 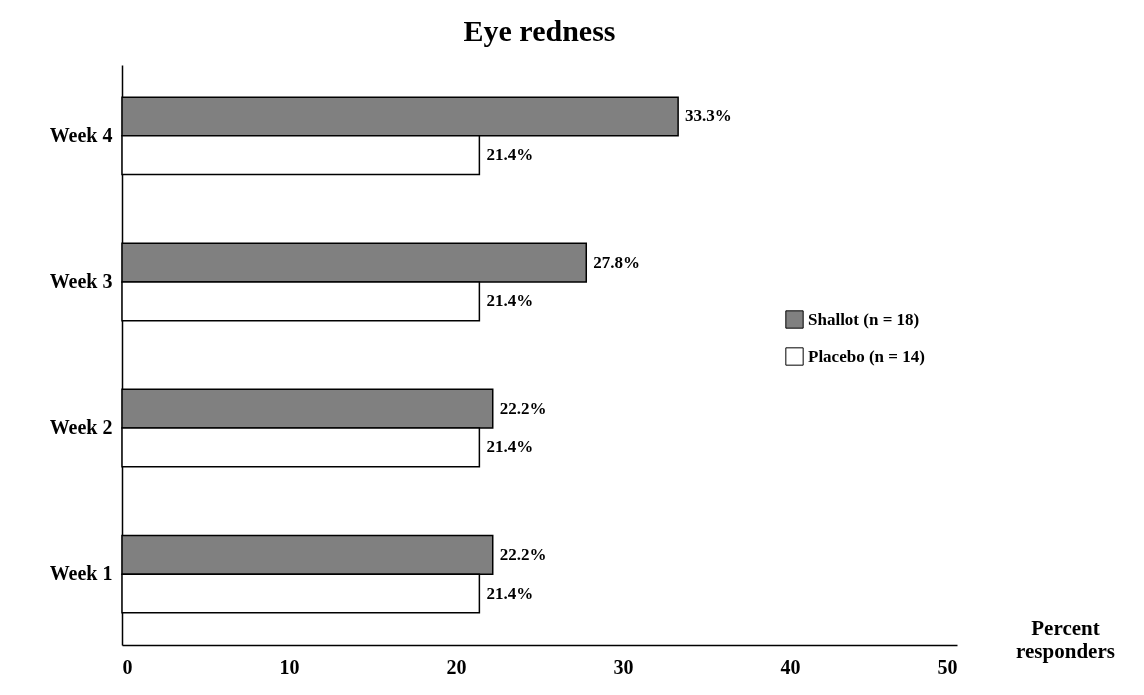 I want to click on y-tick-label: Week 2, so click(x=81, y=427).